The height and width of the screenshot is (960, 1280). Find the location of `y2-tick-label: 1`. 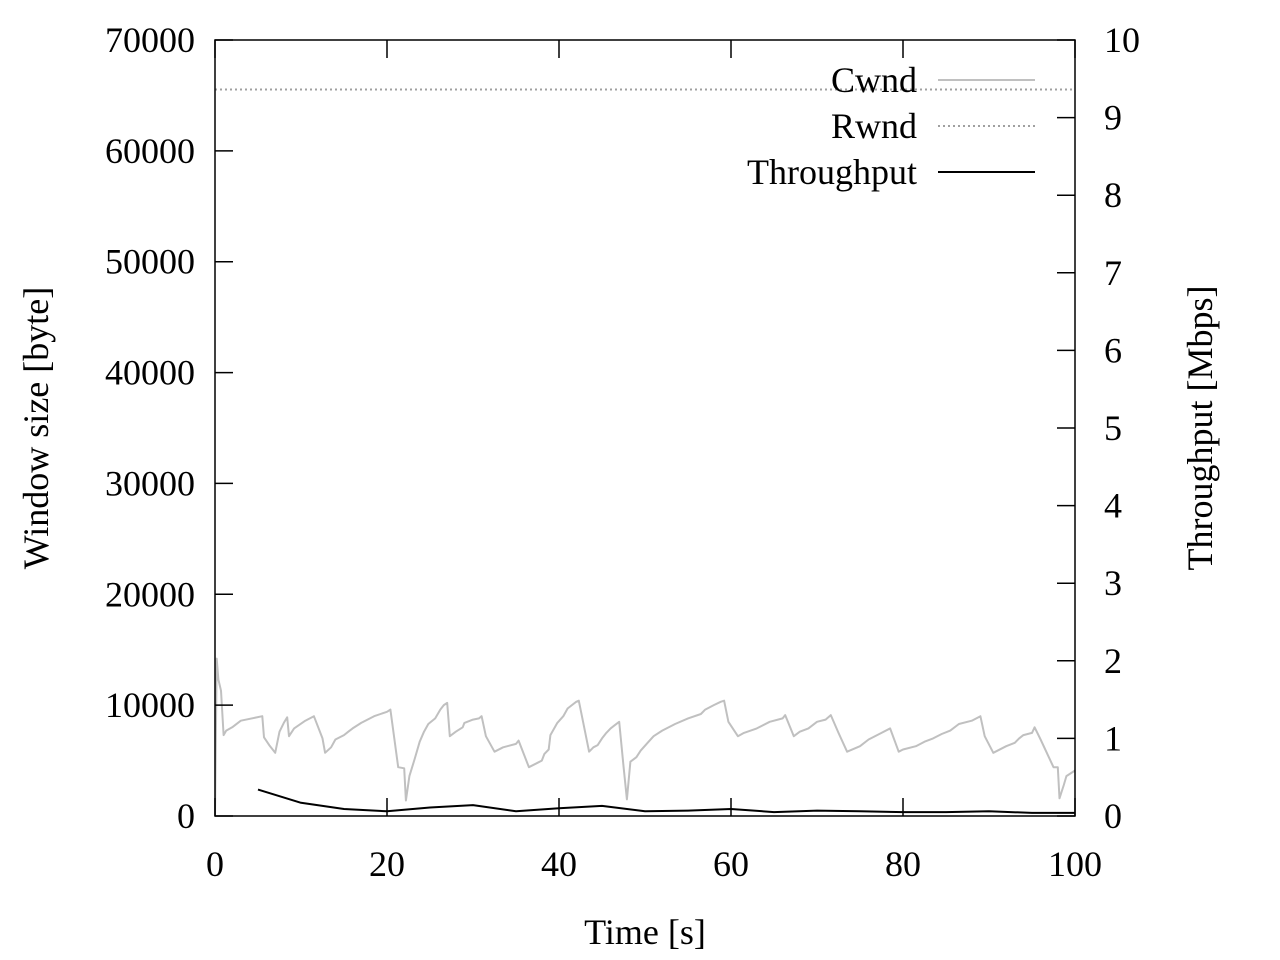

y2-tick-label: 1 is located at coordinates (1113, 738).